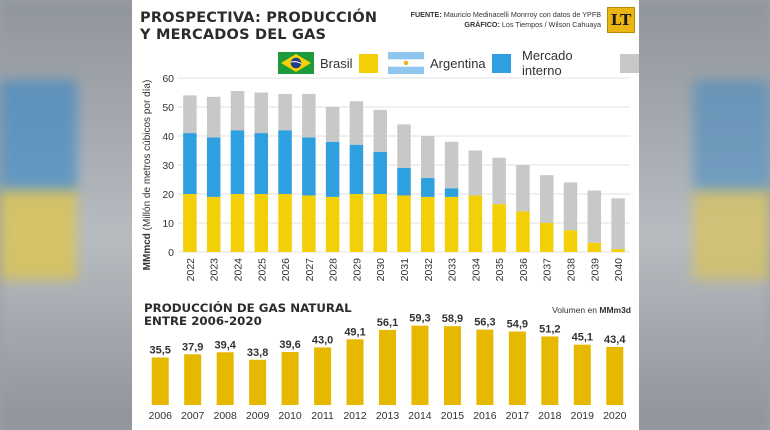 The height and width of the screenshot is (430, 770). Describe the element at coordinates (191, 270) in the screenshot. I see `x-tick-2022: 2022` at that location.